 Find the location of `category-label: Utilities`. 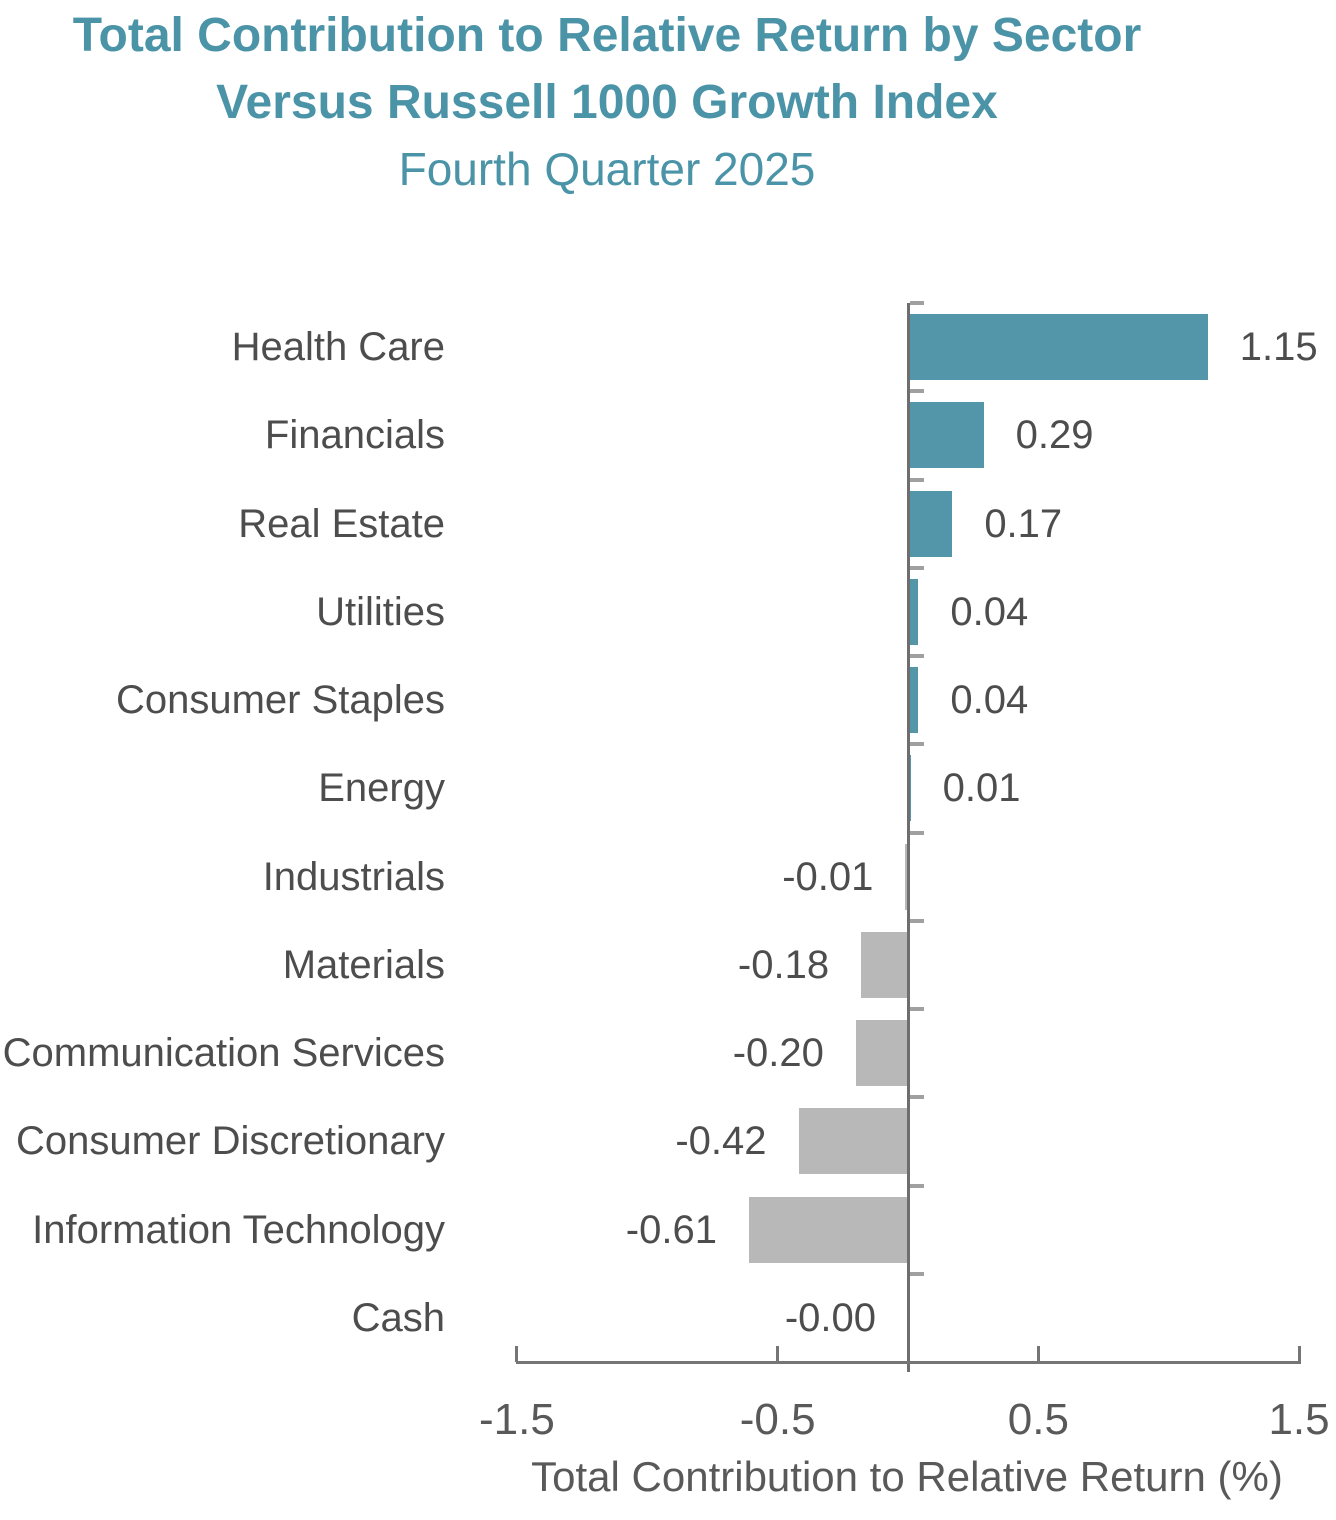

category-label: Utilities is located at coordinates (380, 611).